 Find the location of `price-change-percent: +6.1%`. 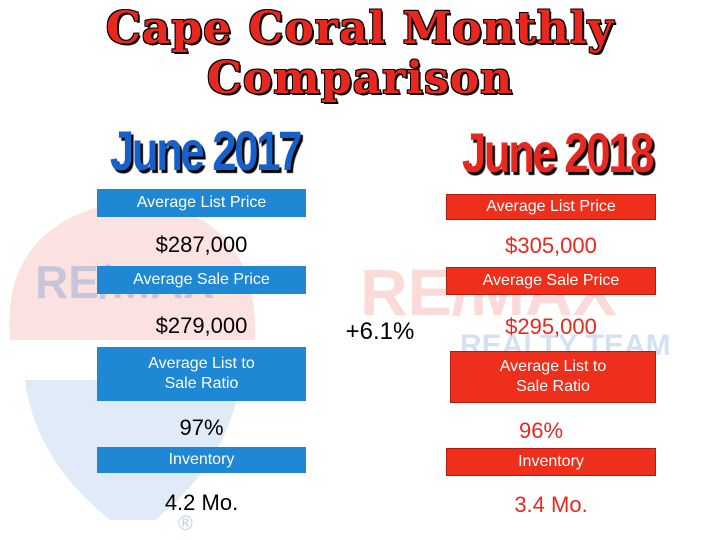

price-change-percent: +6.1% is located at coordinates (380, 331).